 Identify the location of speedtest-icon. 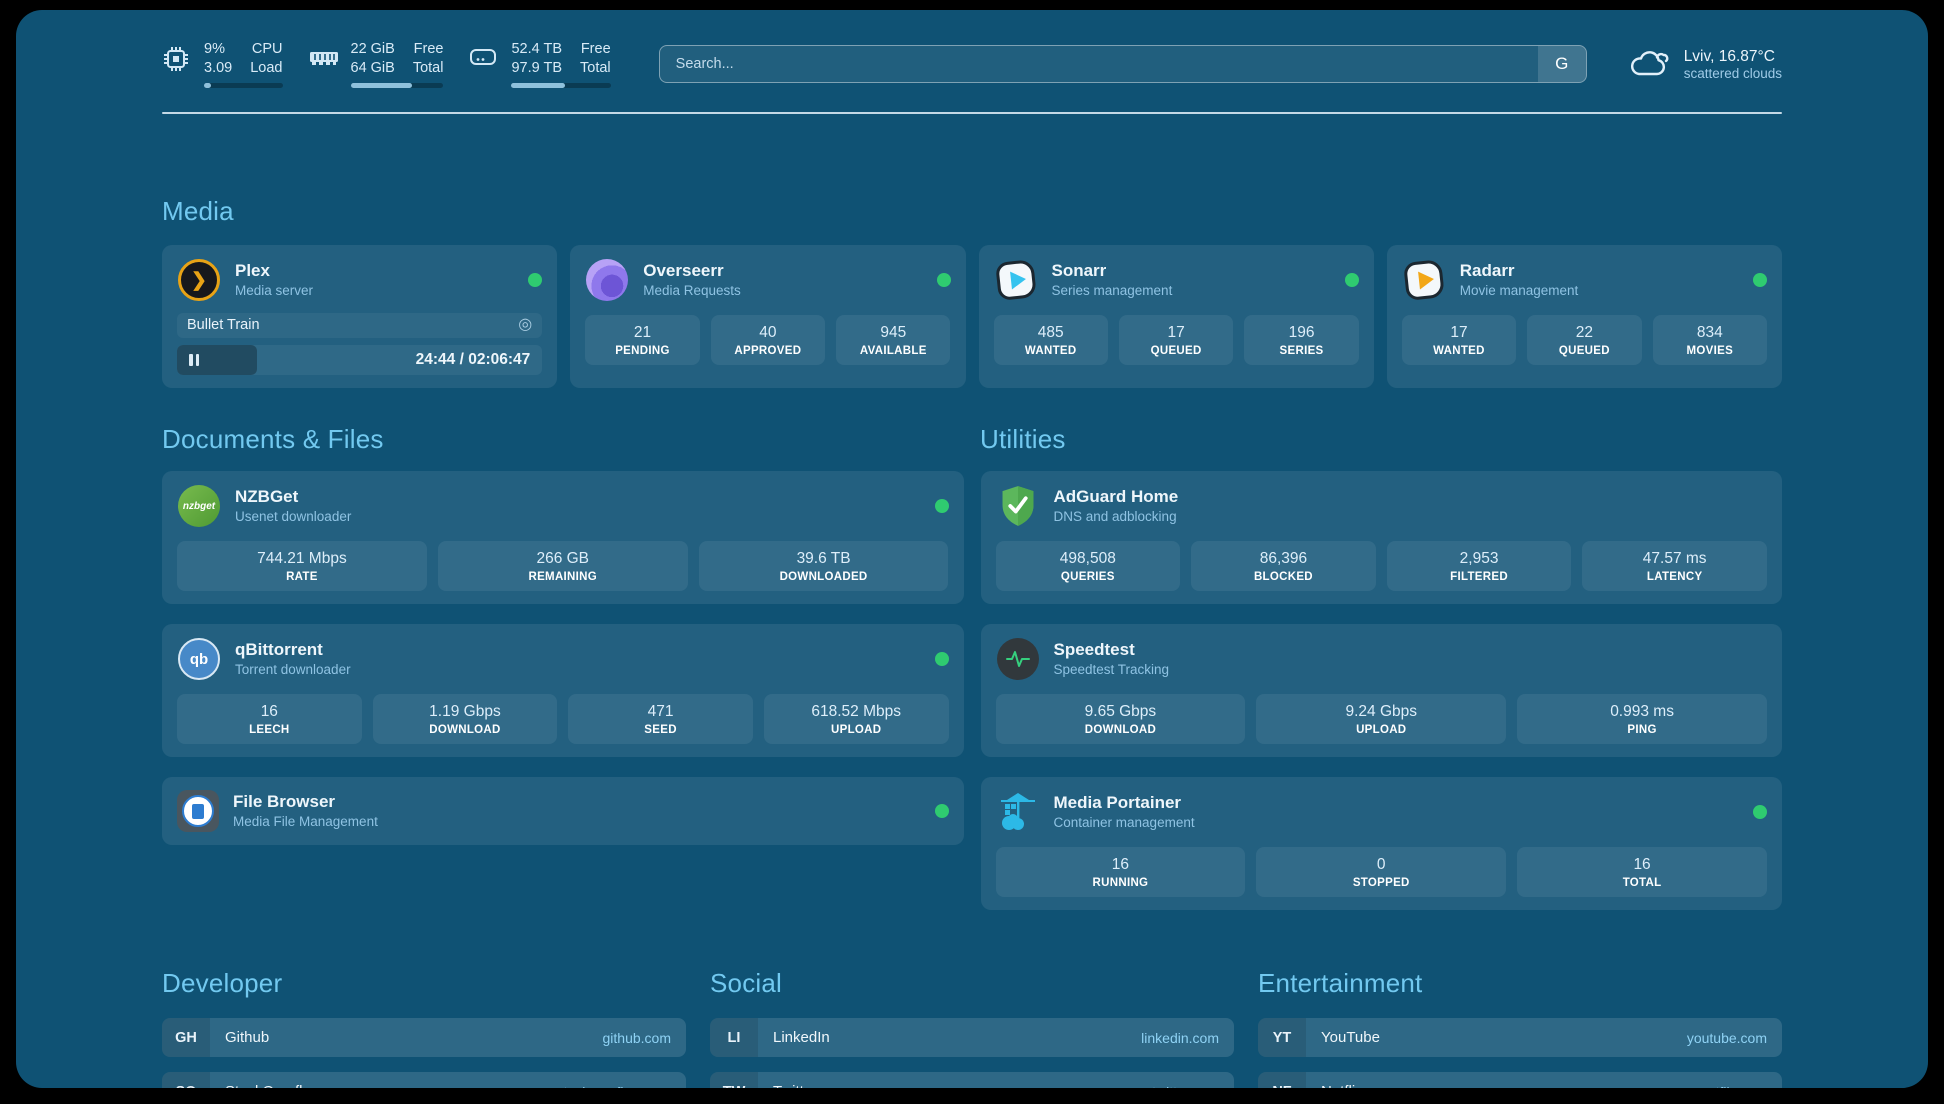
(1018, 659).